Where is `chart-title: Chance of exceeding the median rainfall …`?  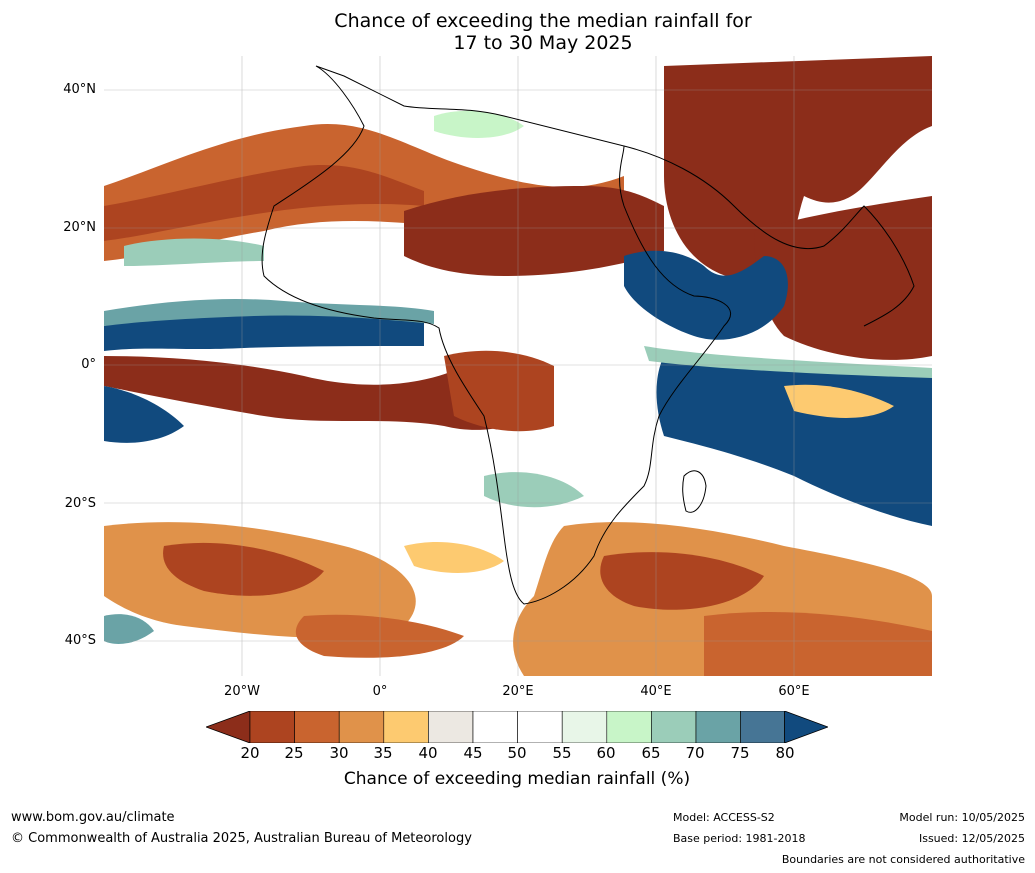 chart-title: Chance of exceeding the median rainfall … is located at coordinates (543, 32).